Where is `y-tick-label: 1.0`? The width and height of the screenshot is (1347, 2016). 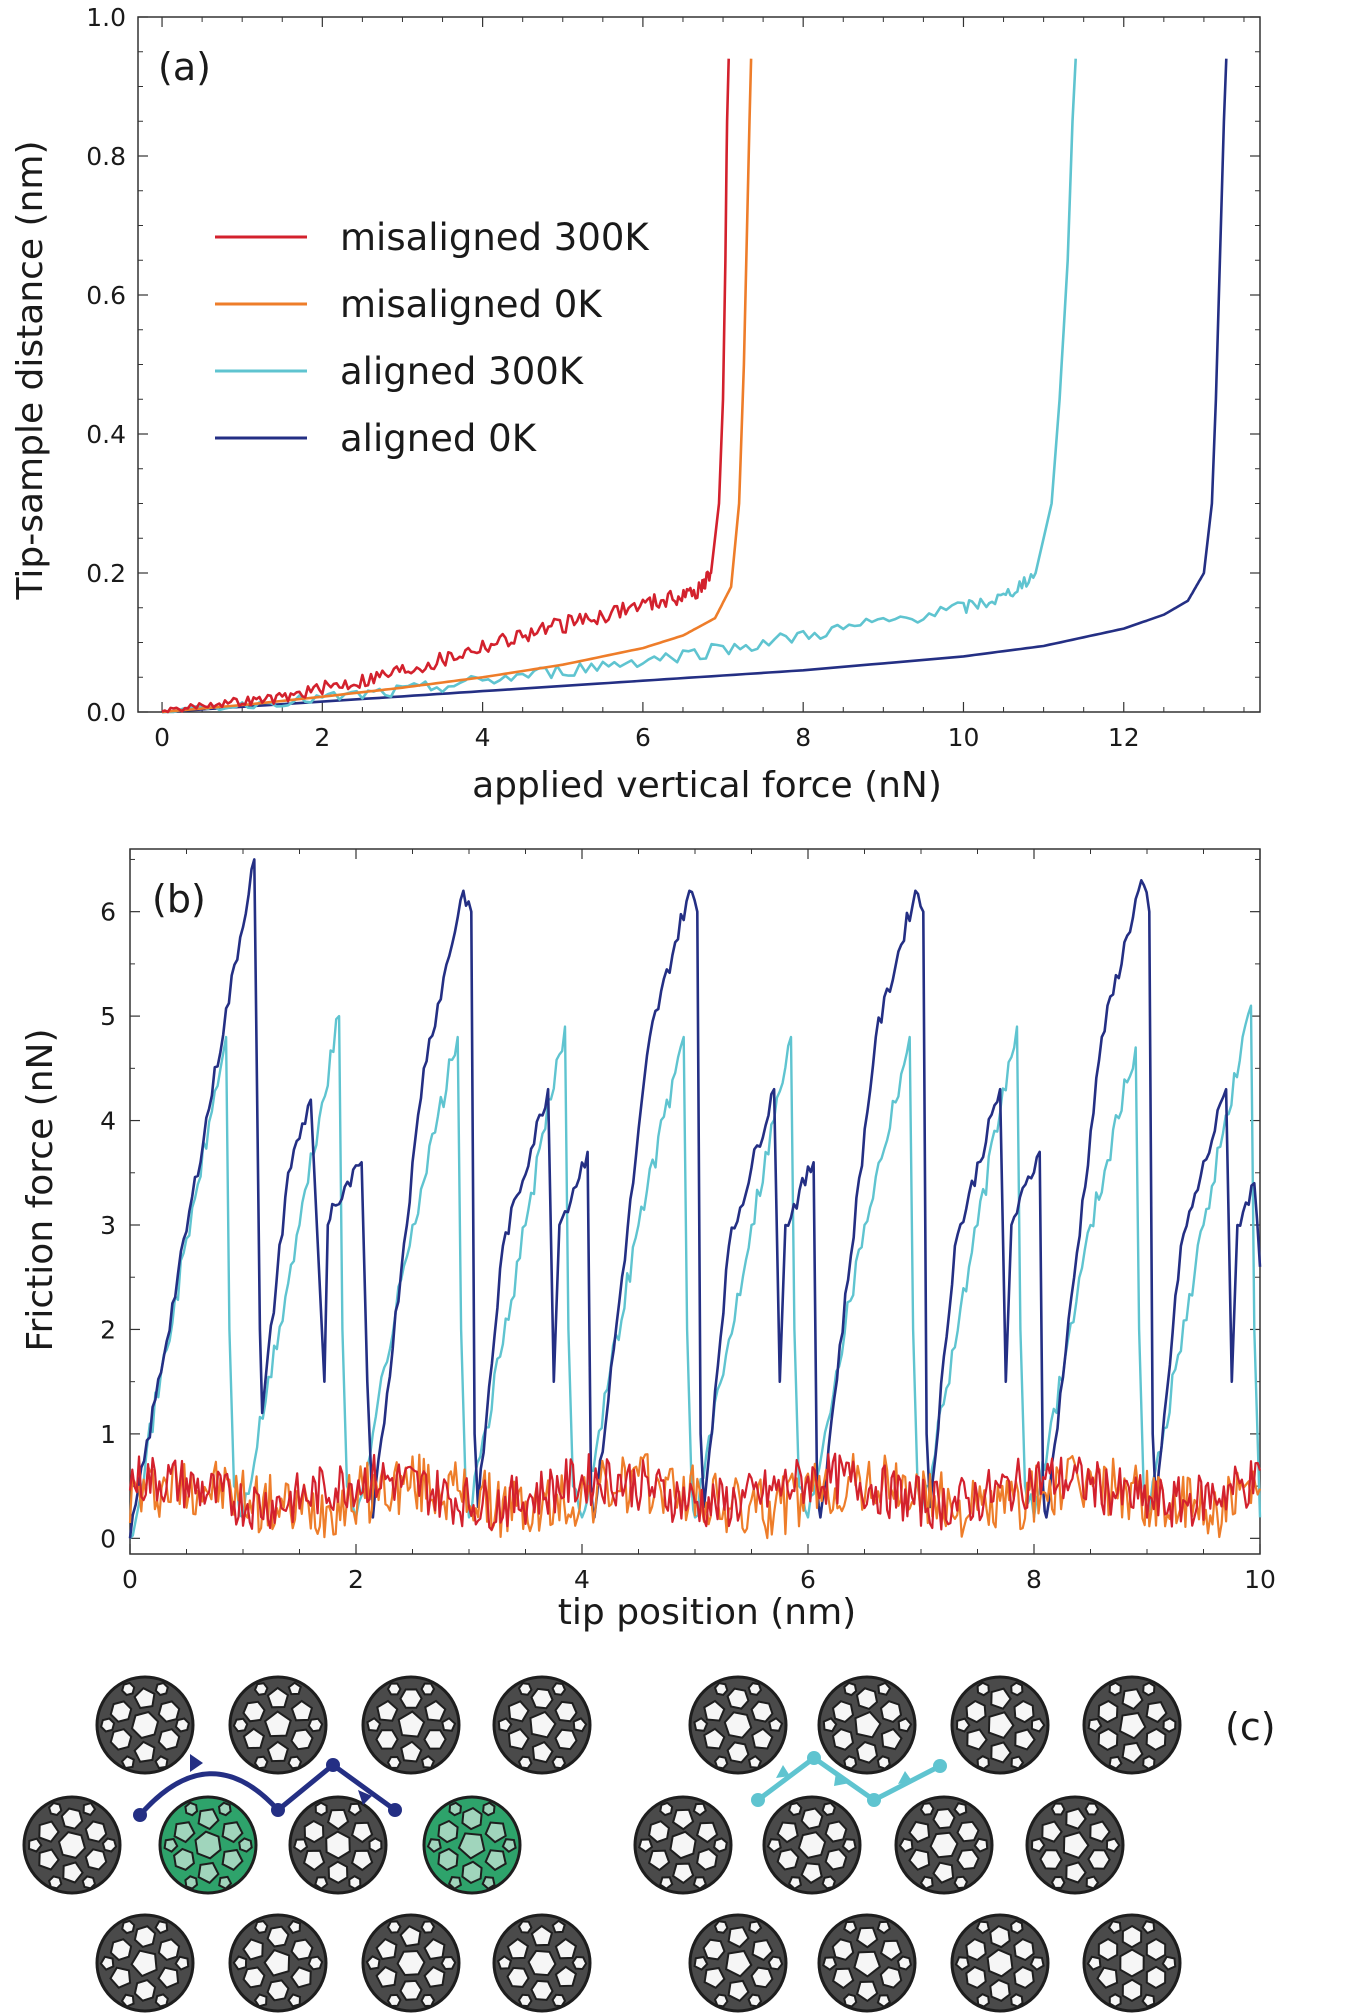
y-tick-label: 1.0 is located at coordinates (106, 17).